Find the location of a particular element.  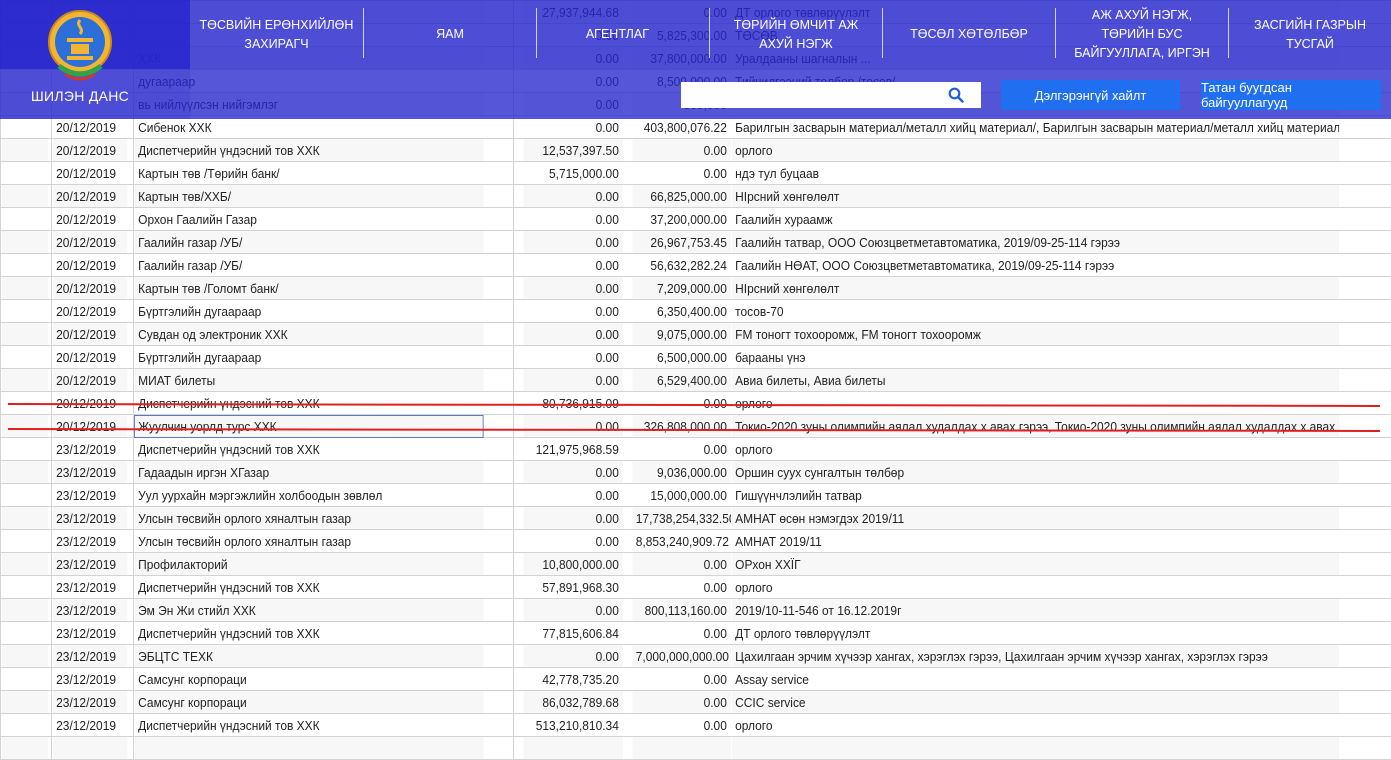

organization-cell: Картын төв /Голомт банк/ is located at coordinates (309, 288).